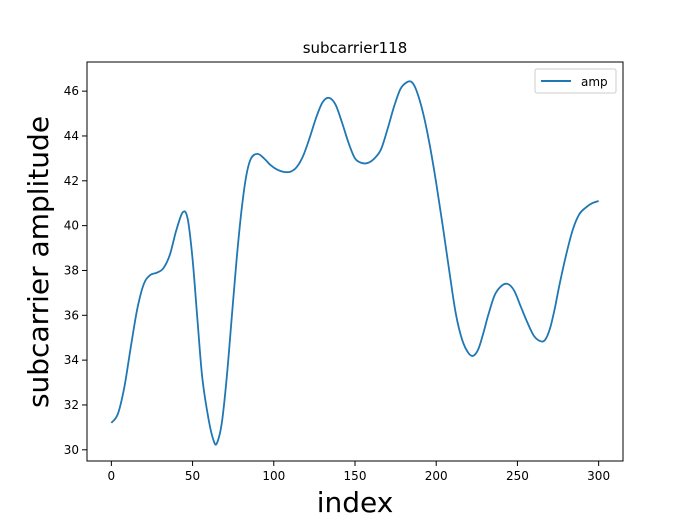  I want to click on x-tick-label: 100, so click(273, 476).